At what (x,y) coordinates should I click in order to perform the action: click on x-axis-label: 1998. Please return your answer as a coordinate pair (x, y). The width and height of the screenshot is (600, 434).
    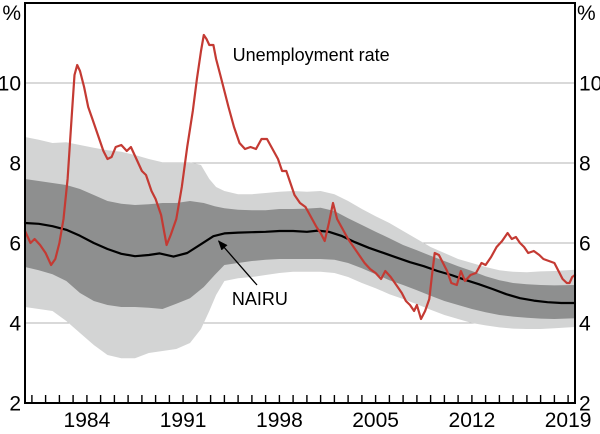
    Looking at the image, I should click on (279, 420).